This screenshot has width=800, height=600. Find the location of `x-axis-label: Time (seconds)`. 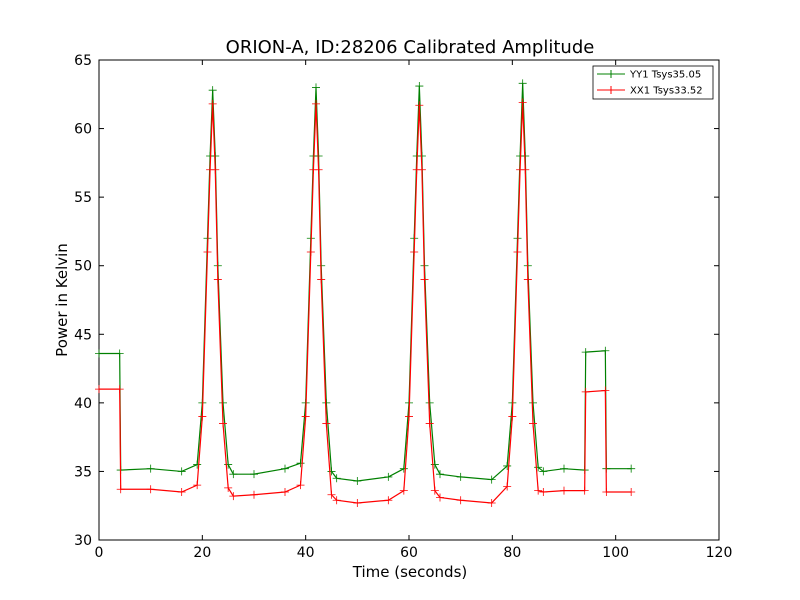

x-axis-label: Time (seconds) is located at coordinates (410, 572).